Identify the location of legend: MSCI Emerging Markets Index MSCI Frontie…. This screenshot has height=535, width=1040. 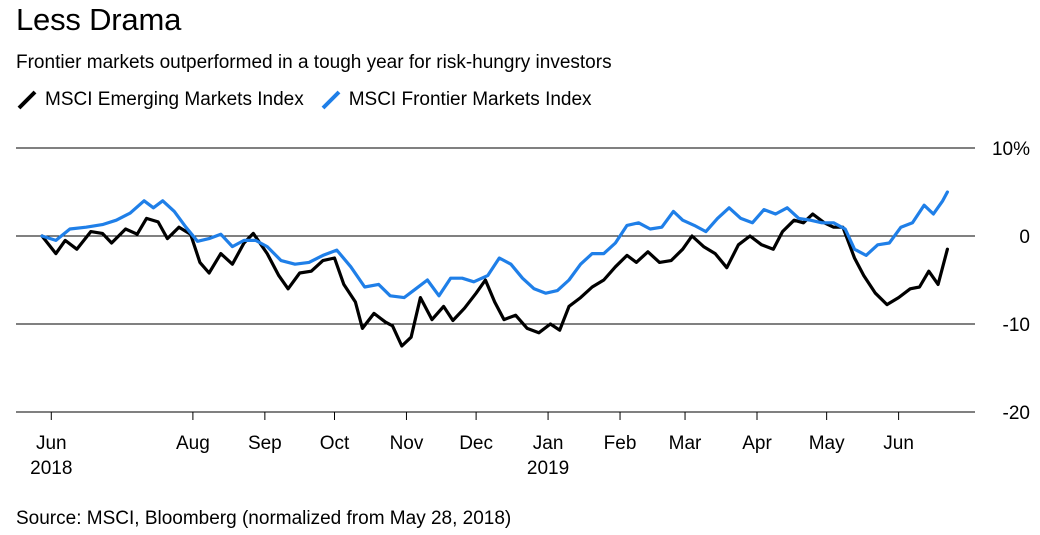
(304, 100).